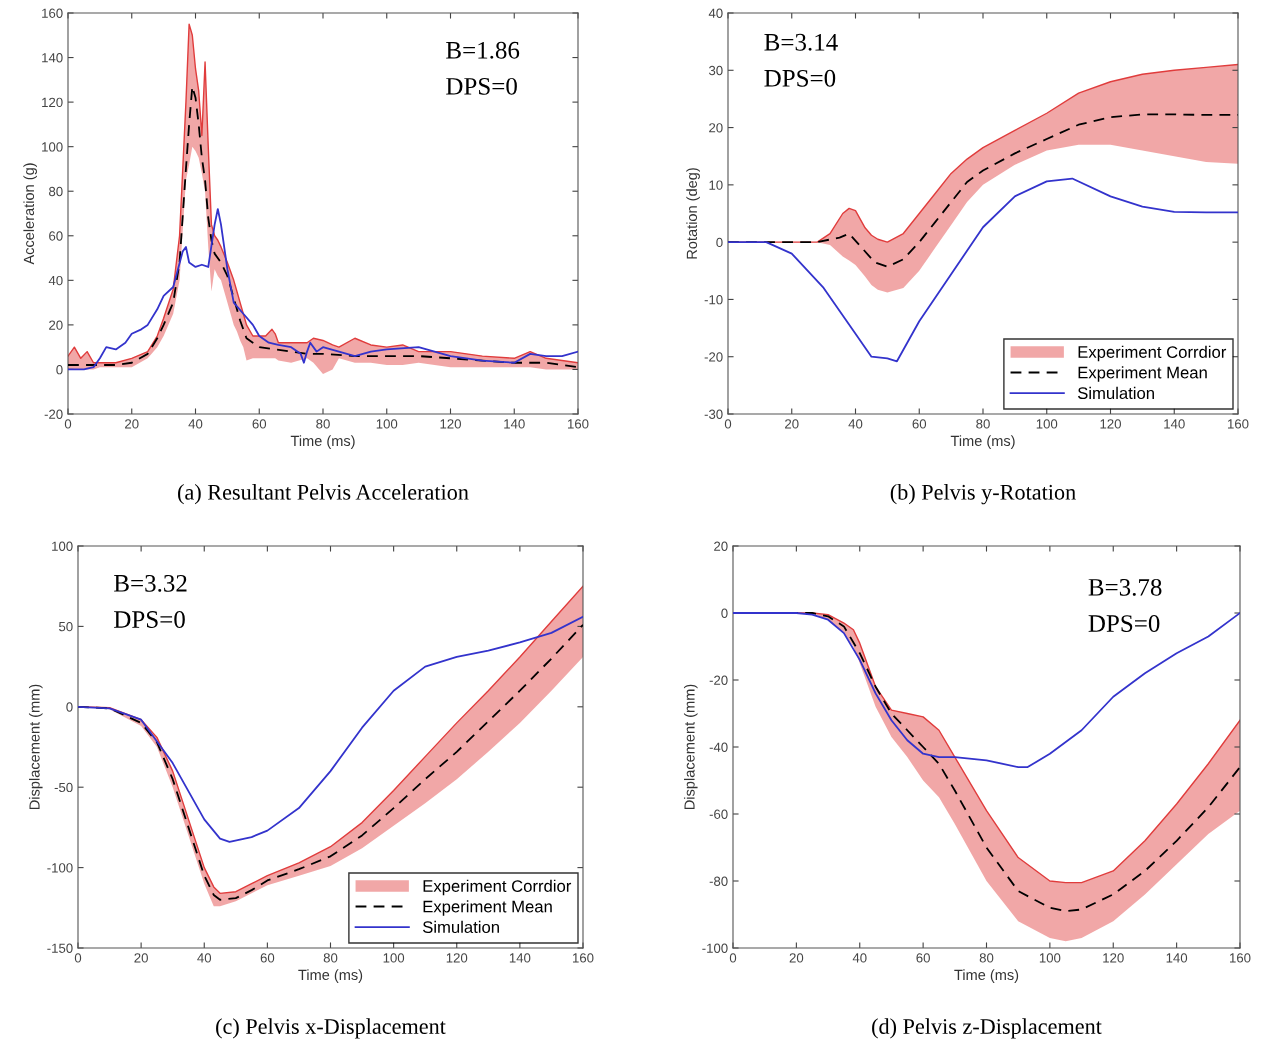  Describe the element at coordinates (63, 787) in the screenshot. I see `y-tick-label: -50` at that location.